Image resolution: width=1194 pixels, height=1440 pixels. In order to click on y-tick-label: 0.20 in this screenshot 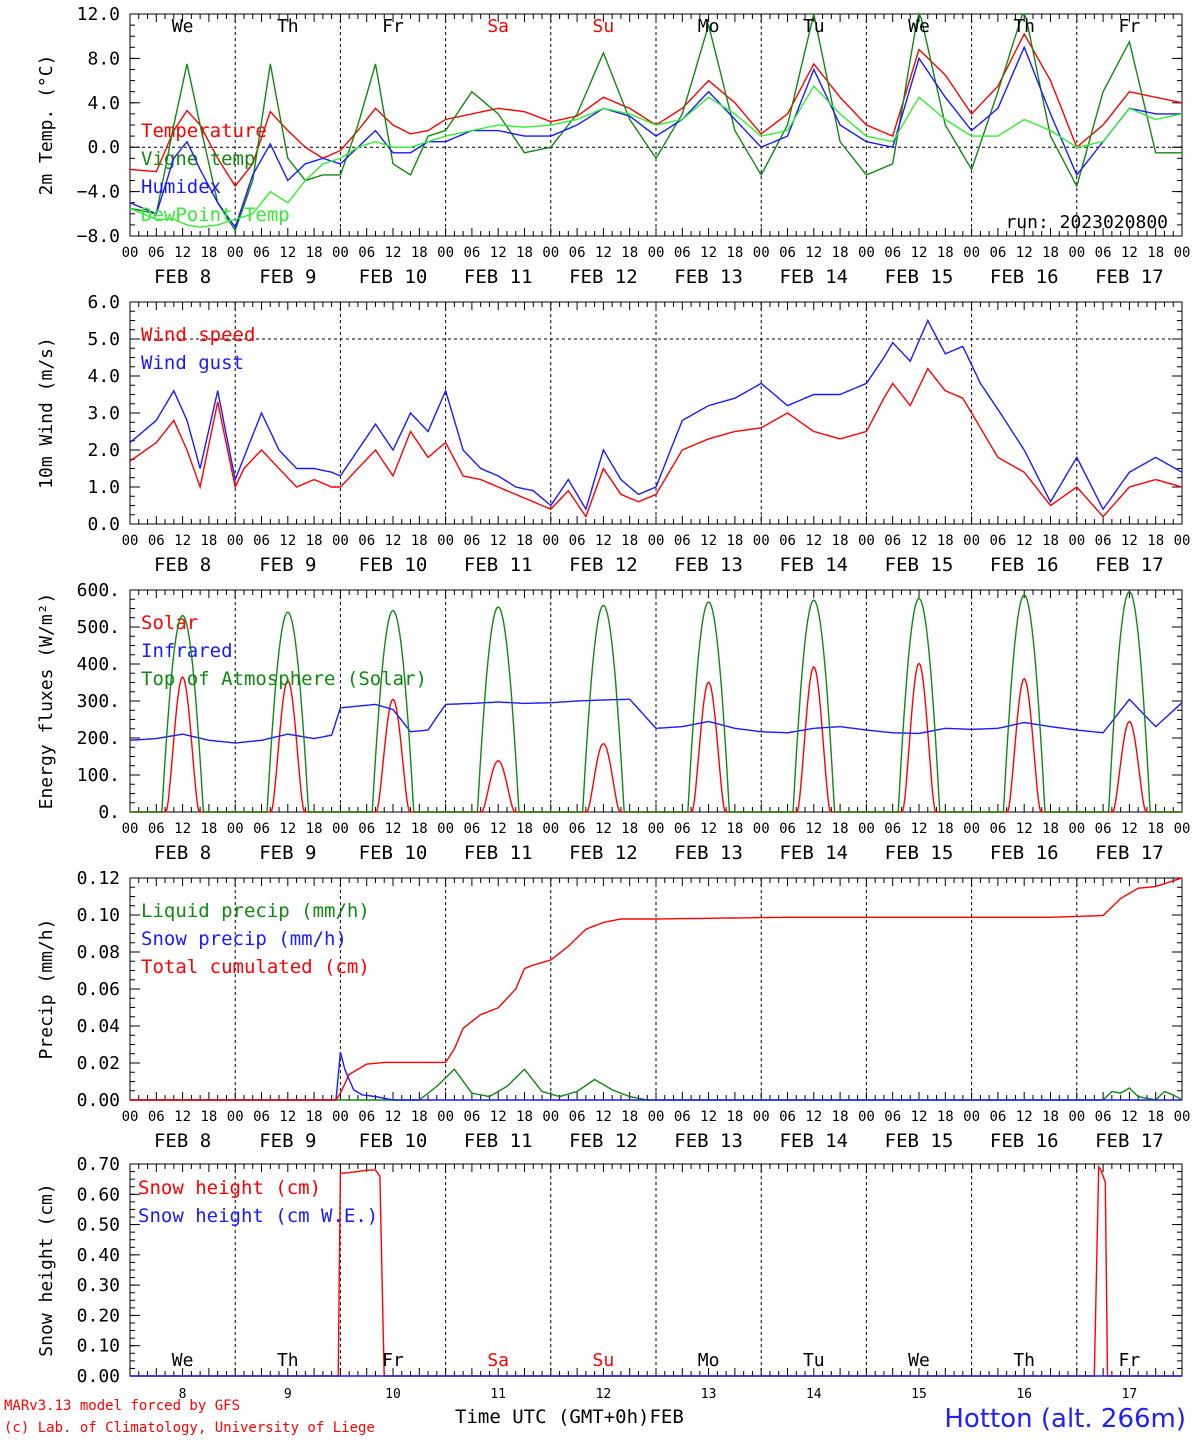, I will do `click(98, 1315)`.